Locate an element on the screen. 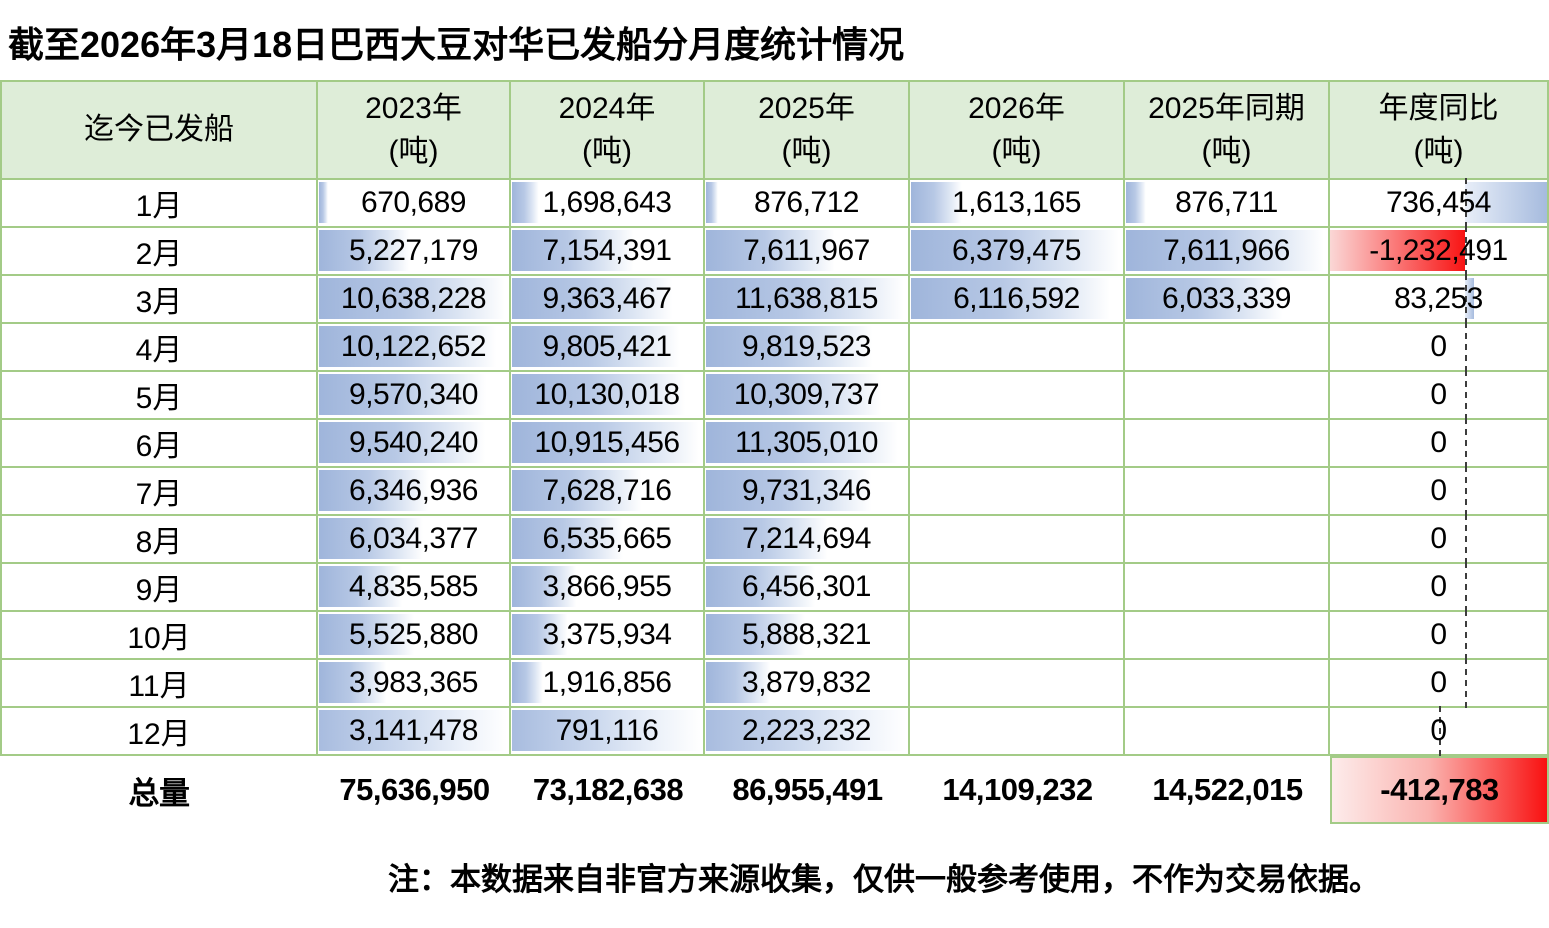  header-cell-col2: 2024年 (吨) is located at coordinates (608, 130).